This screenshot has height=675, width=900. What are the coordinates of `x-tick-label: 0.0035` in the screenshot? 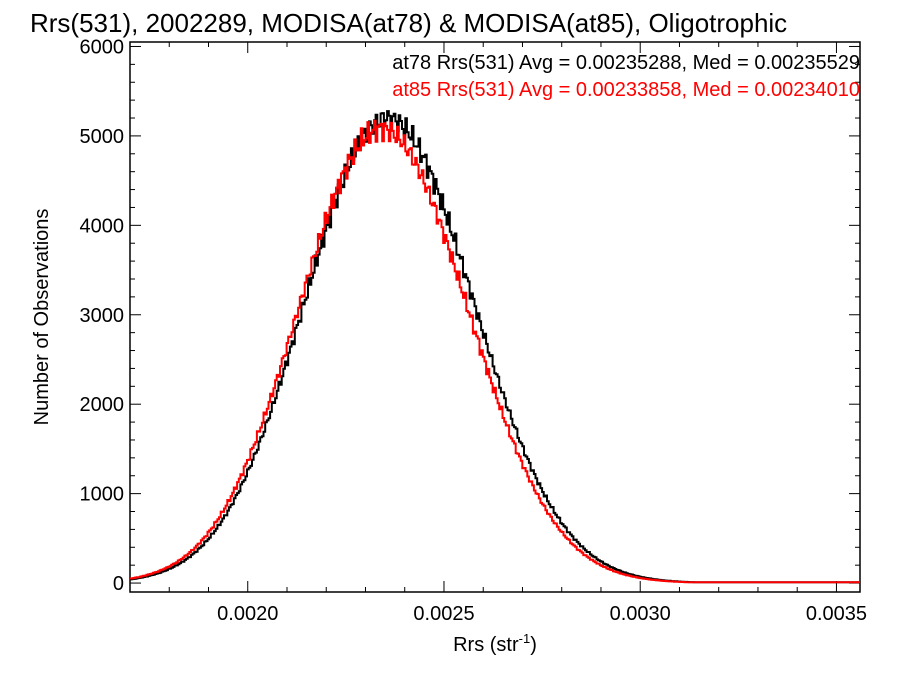 It's located at (836, 614).